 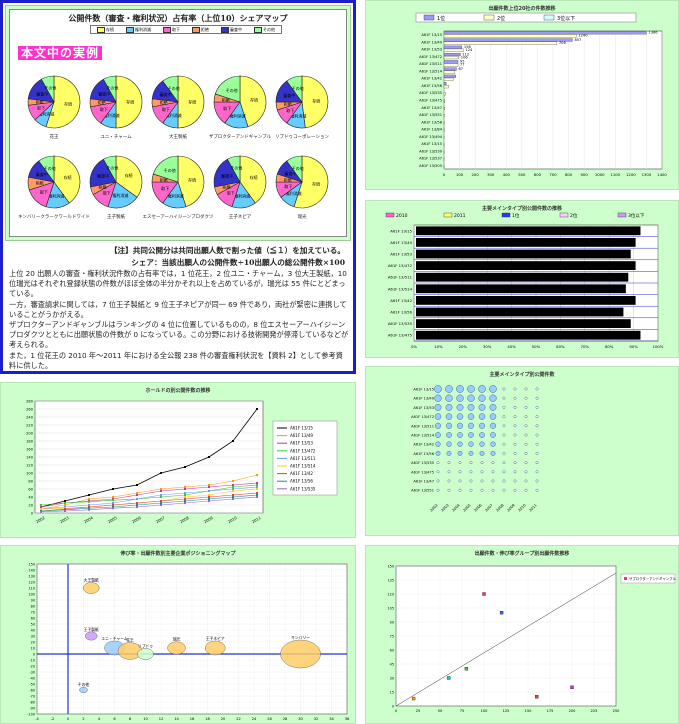 What do you see at coordinates (64, 519) in the screenshot?
I see `line-x-tick: 2003` at bounding box center [64, 519].